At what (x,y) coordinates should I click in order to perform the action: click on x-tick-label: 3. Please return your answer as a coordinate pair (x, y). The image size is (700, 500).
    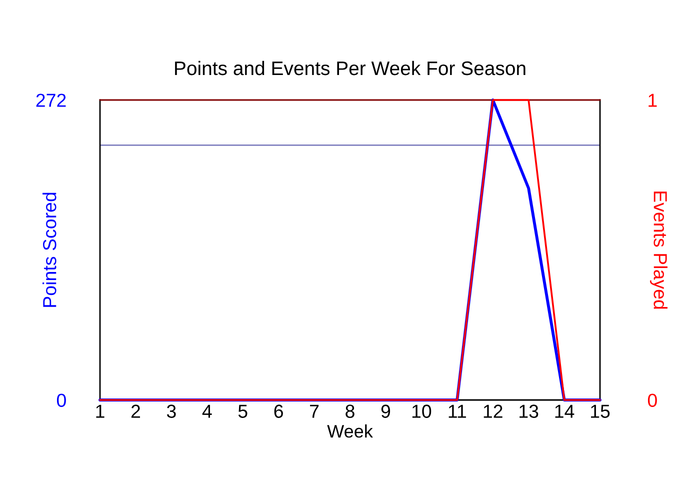
    Looking at the image, I should click on (171, 411).